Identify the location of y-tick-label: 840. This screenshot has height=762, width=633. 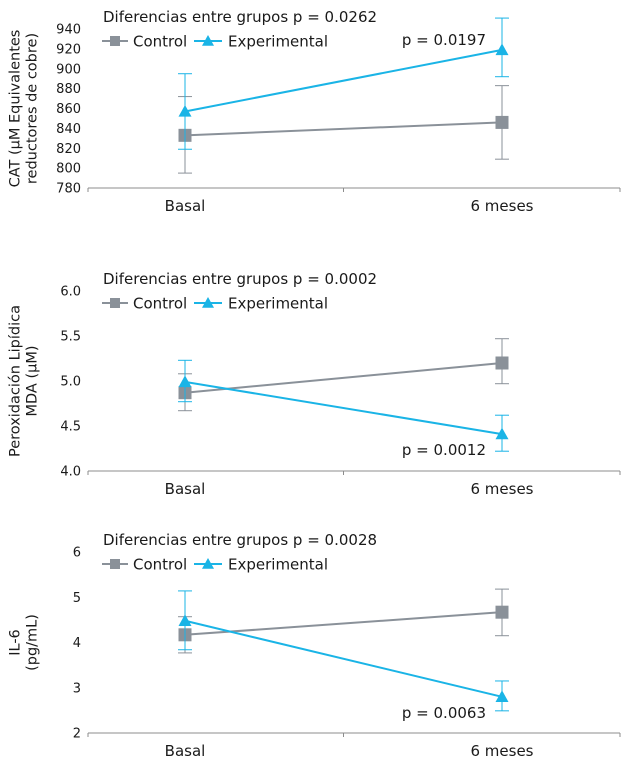
(68, 129).